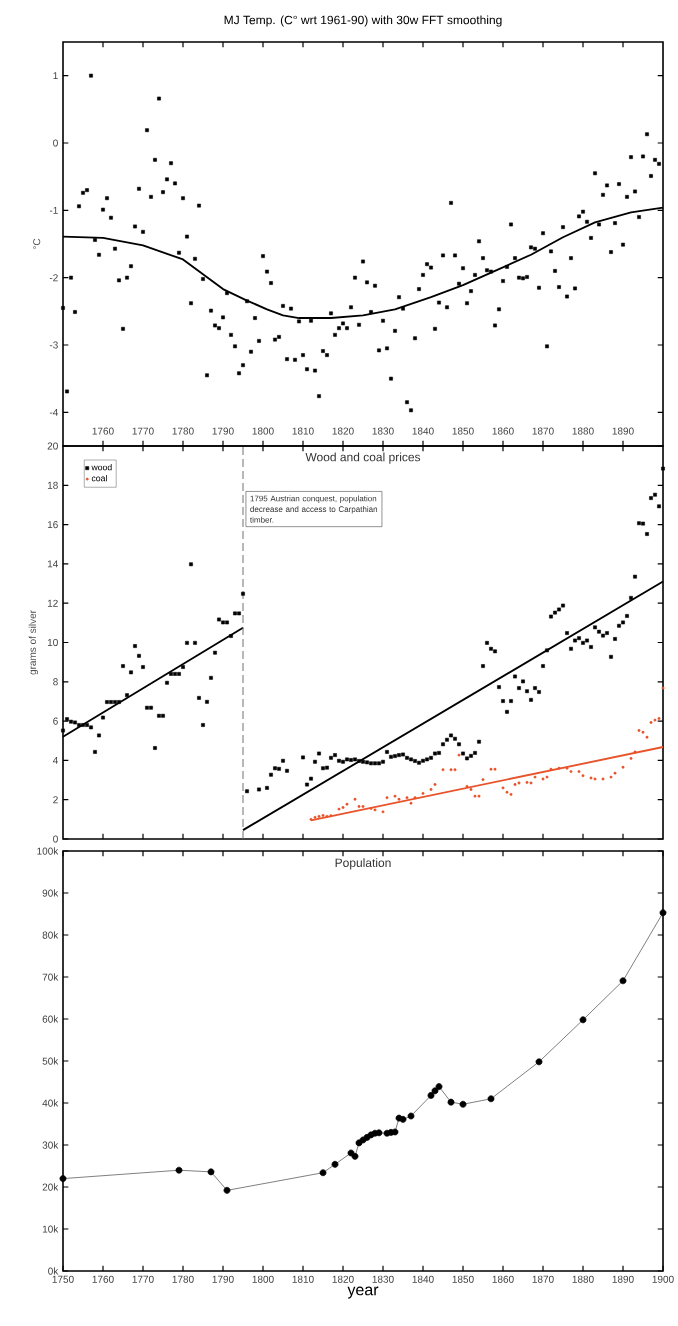 The height and width of the screenshot is (1326, 678). Describe the element at coordinates (52, 642) in the screenshot. I see `y-tick-label: 10` at that location.